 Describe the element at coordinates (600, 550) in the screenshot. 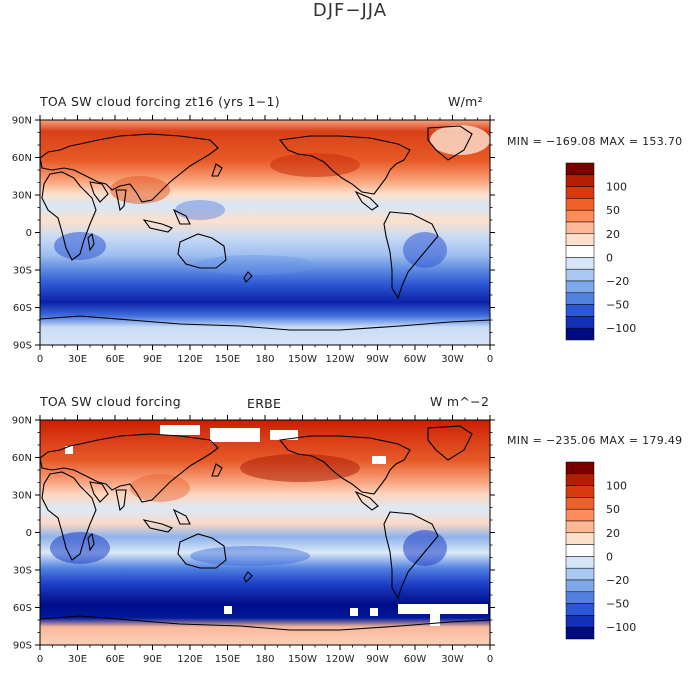

I see `panel-2-colorbar: 100 50 20 0 −20 −50 −100` at that location.